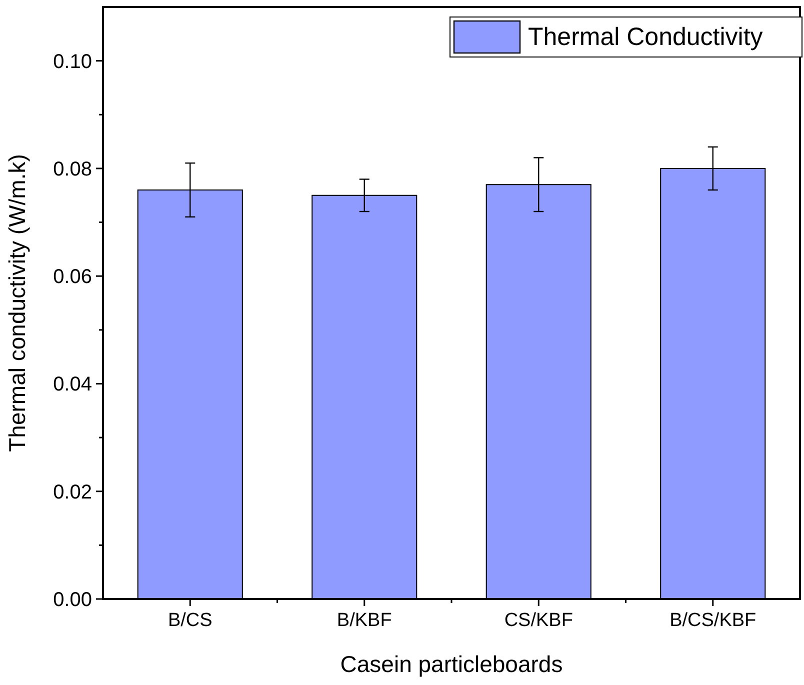 Image resolution: width=804 pixels, height=685 pixels. Describe the element at coordinates (72, 169) in the screenshot. I see `y-tick-label: 0.08` at that location.